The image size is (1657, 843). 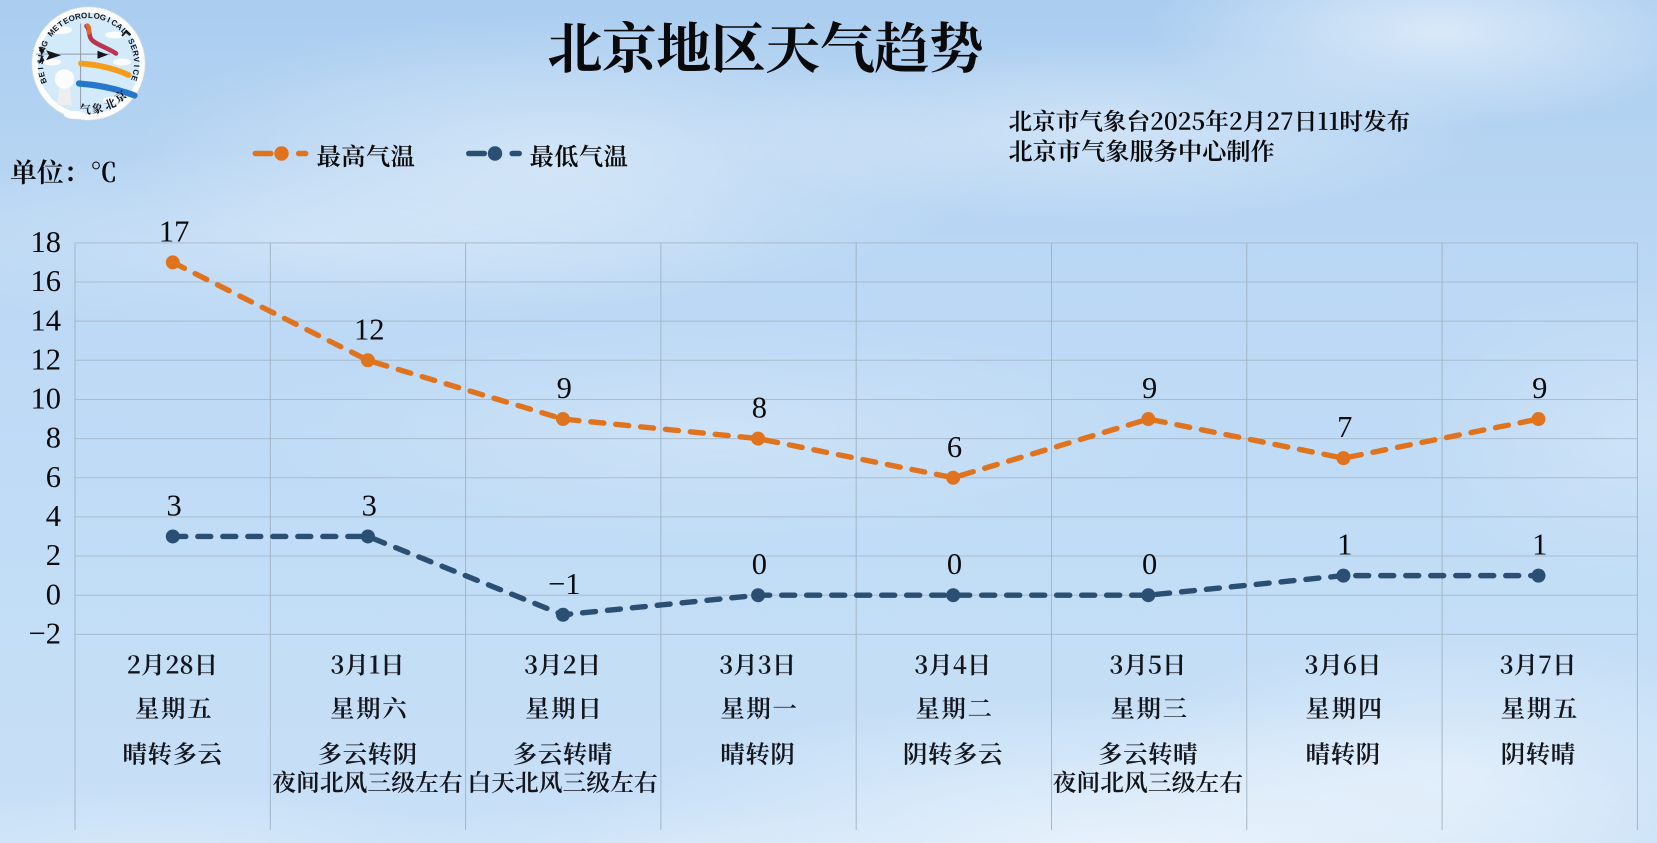 What do you see at coordinates (46, 320) in the screenshot?
I see `svg-text: 14` at bounding box center [46, 320].